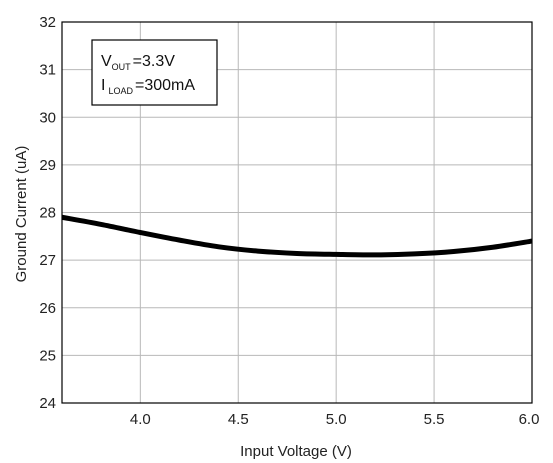 The height and width of the screenshot is (463, 553). I want to click on x-tick-label: 6.0, so click(529, 419).